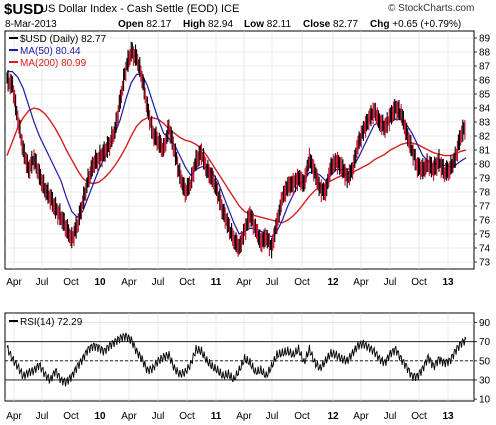 The height and width of the screenshot is (425, 496). What do you see at coordinates (485, 67) in the screenshot?
I see `y-tick-label: 87` at bounding box center [485, 67].